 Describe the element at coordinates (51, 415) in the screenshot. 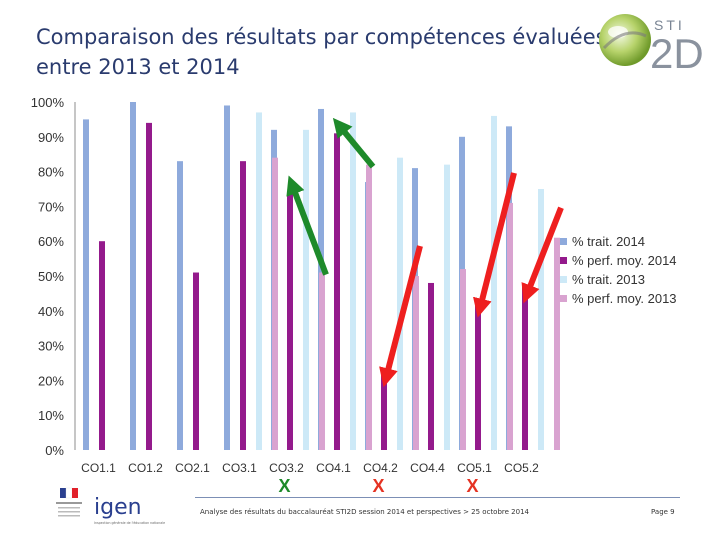

I see `y-tick-label: 10%` at that location.